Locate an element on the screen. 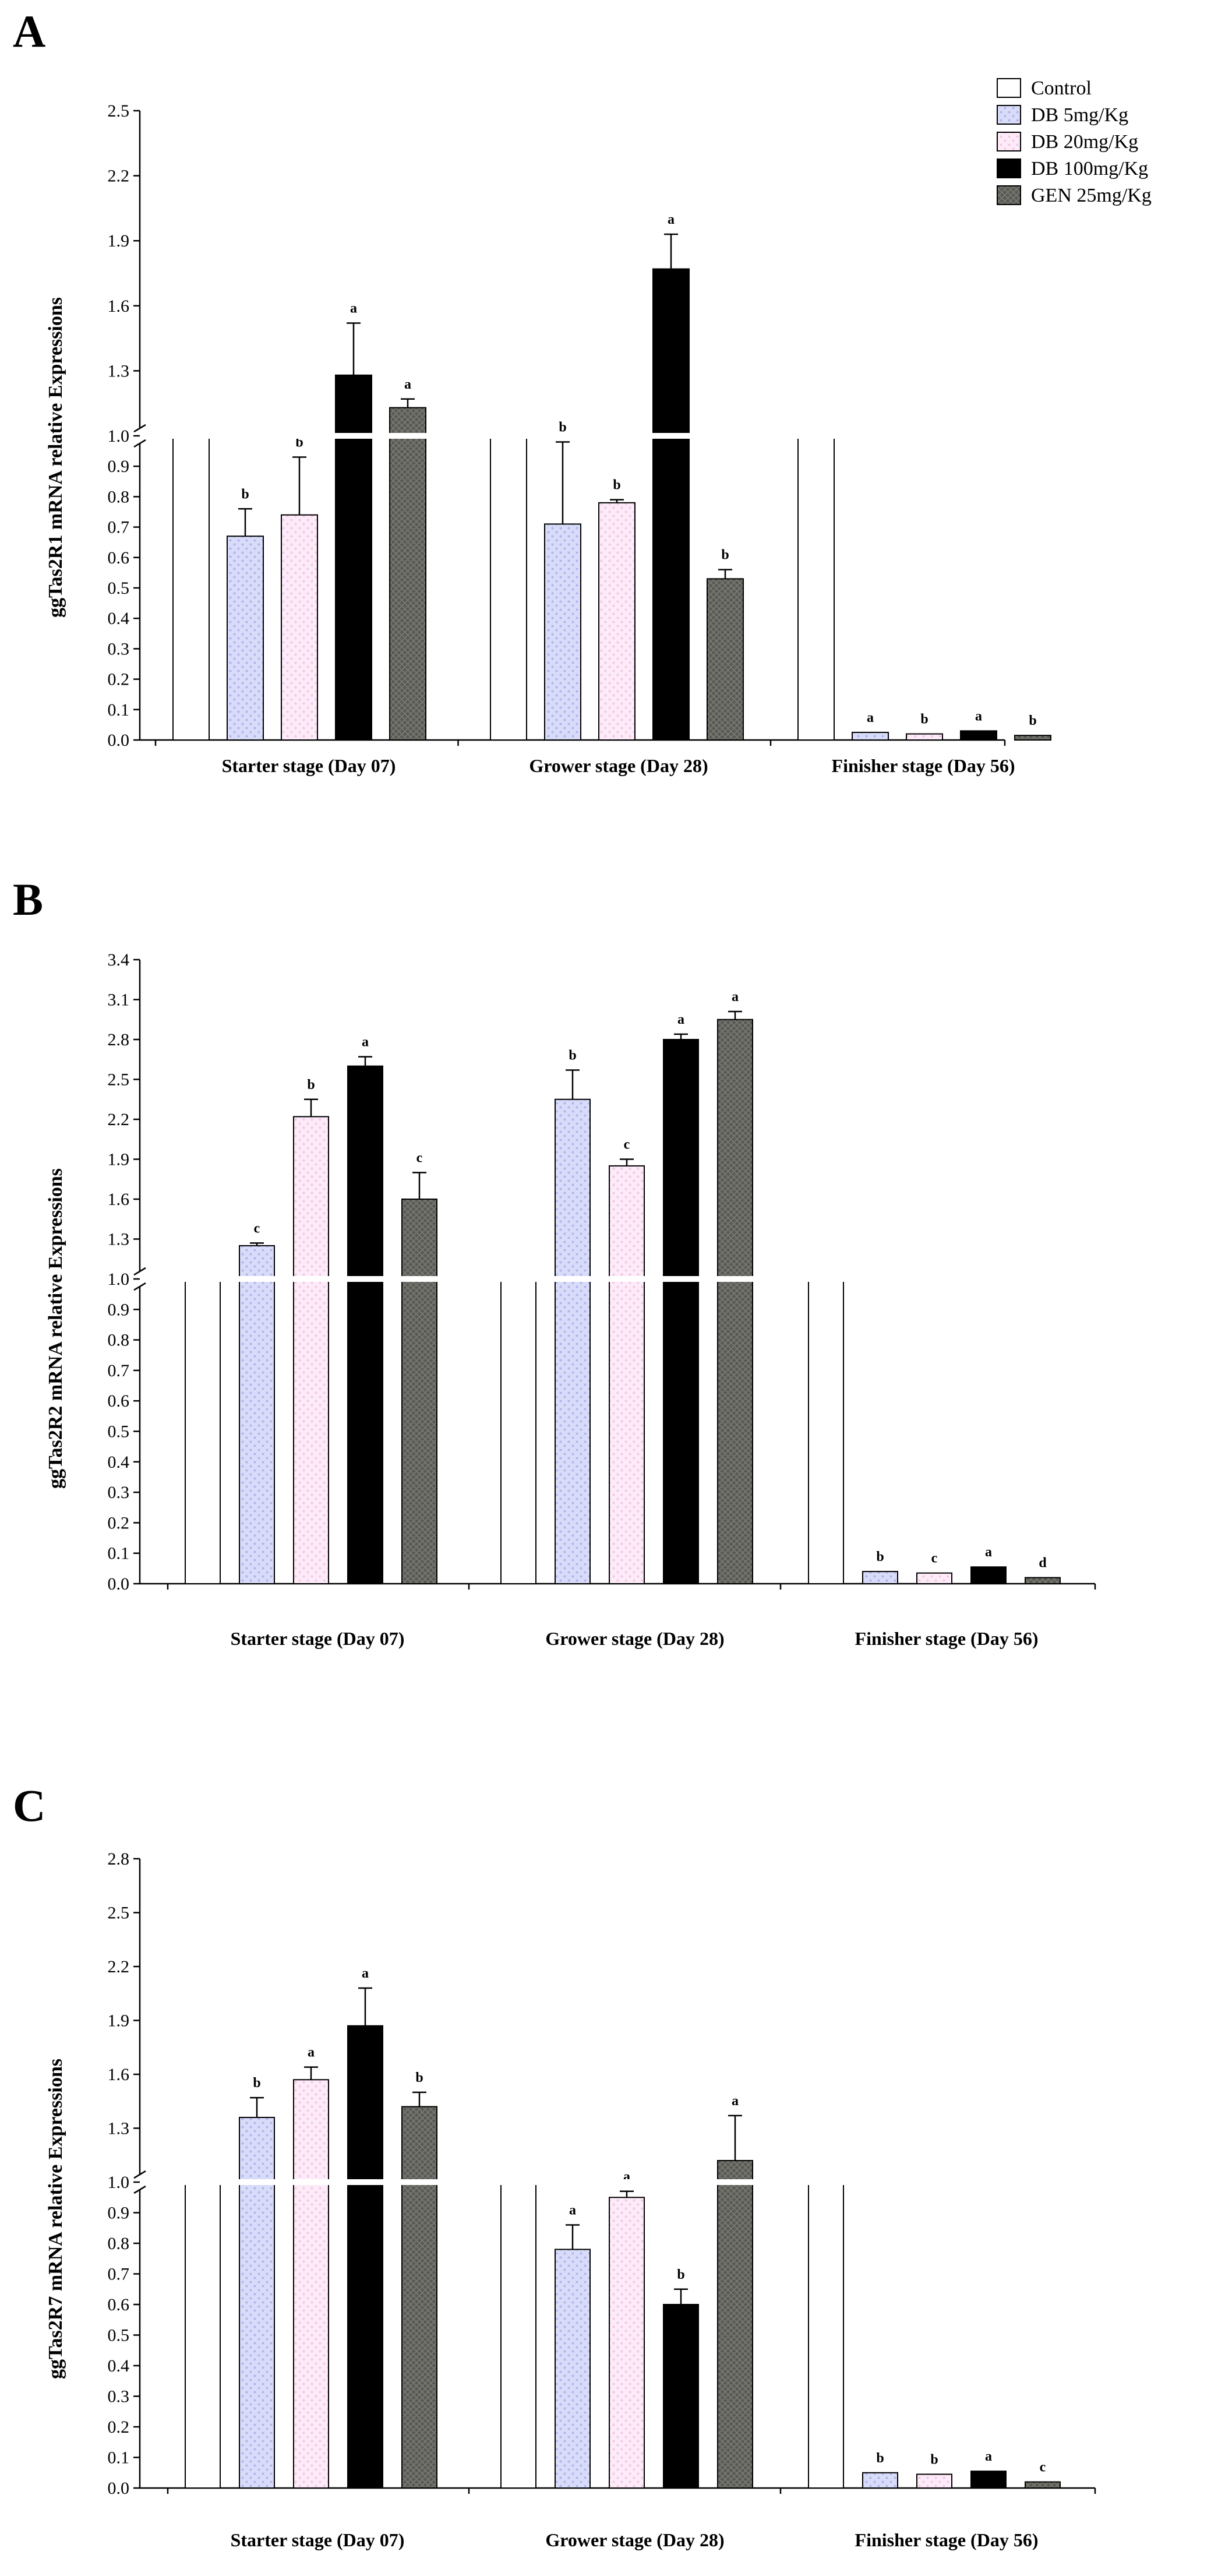  legend-label-db-100mg-kg: DB 100mg/Kg is located at coordinates (1089, 168).